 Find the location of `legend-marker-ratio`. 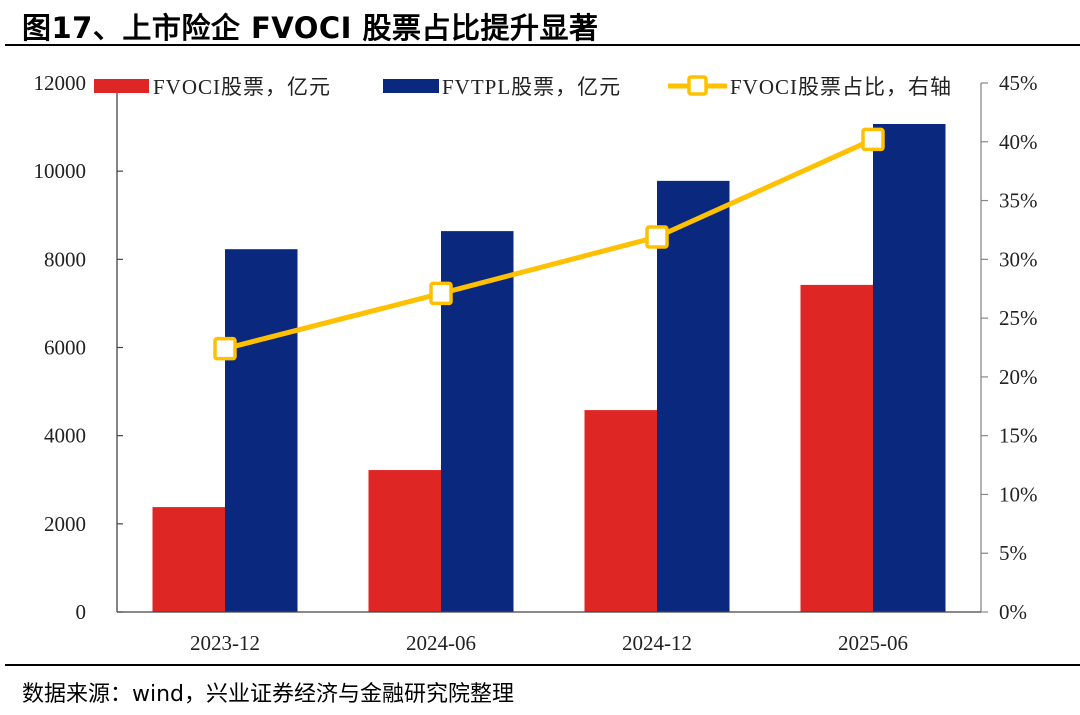

legend-marker-ratio is located at coordinates (697, 85).